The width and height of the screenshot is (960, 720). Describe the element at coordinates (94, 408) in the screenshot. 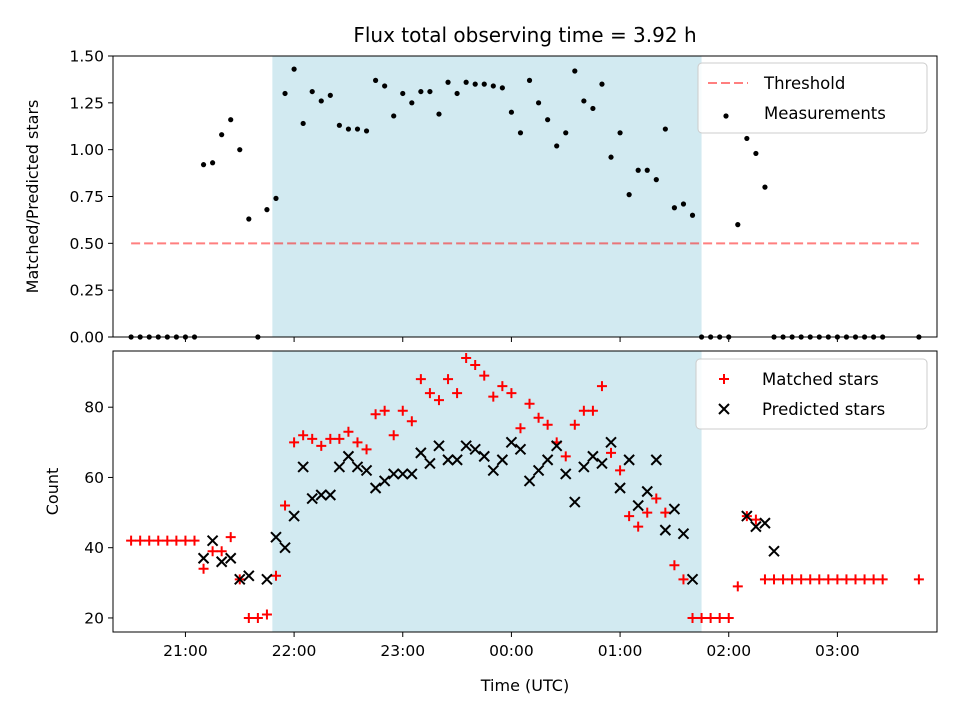

I see `y-tick-label: 80` at that location.